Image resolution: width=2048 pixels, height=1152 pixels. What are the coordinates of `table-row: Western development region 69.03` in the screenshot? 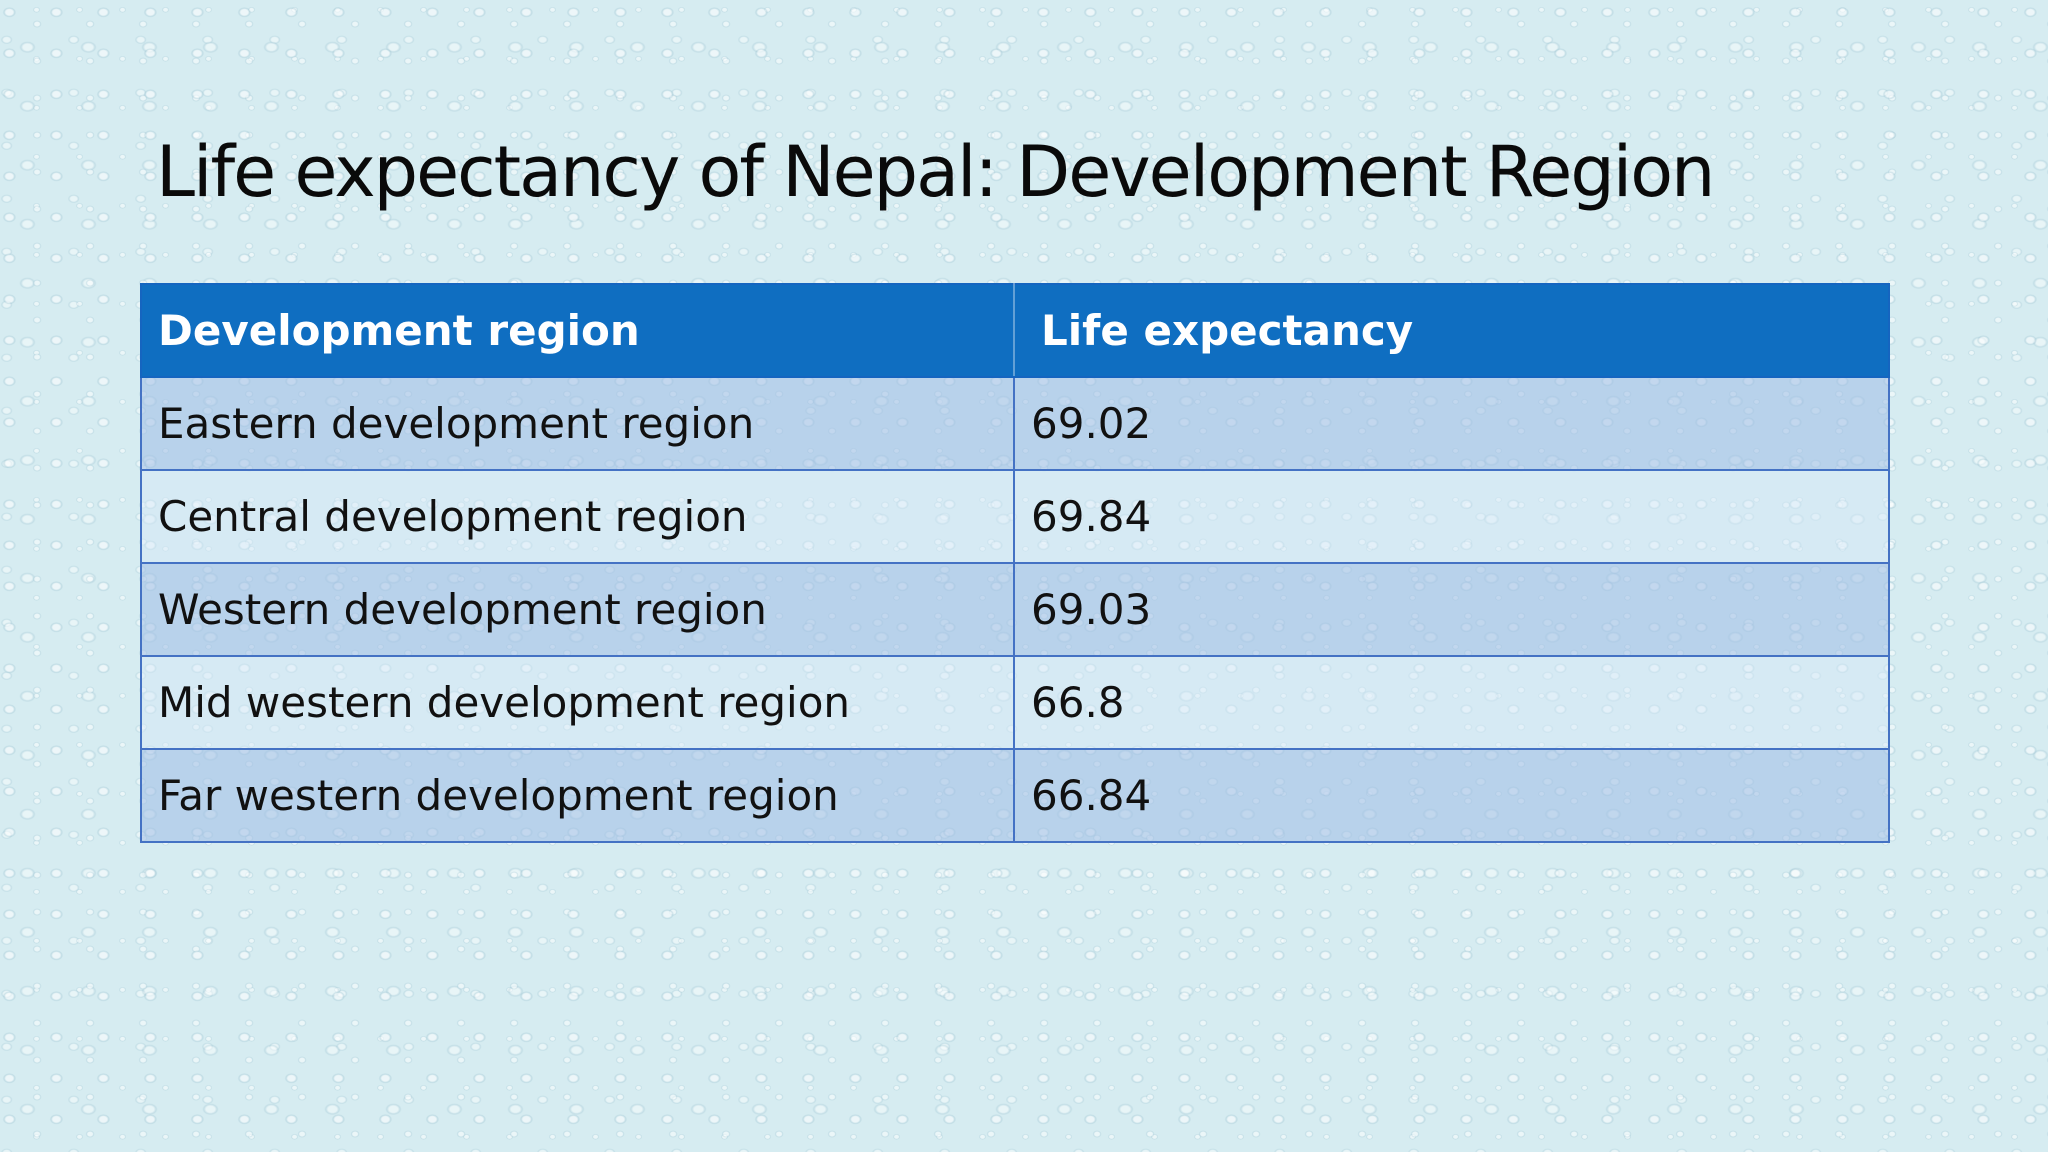 It's located at (1015, 609).